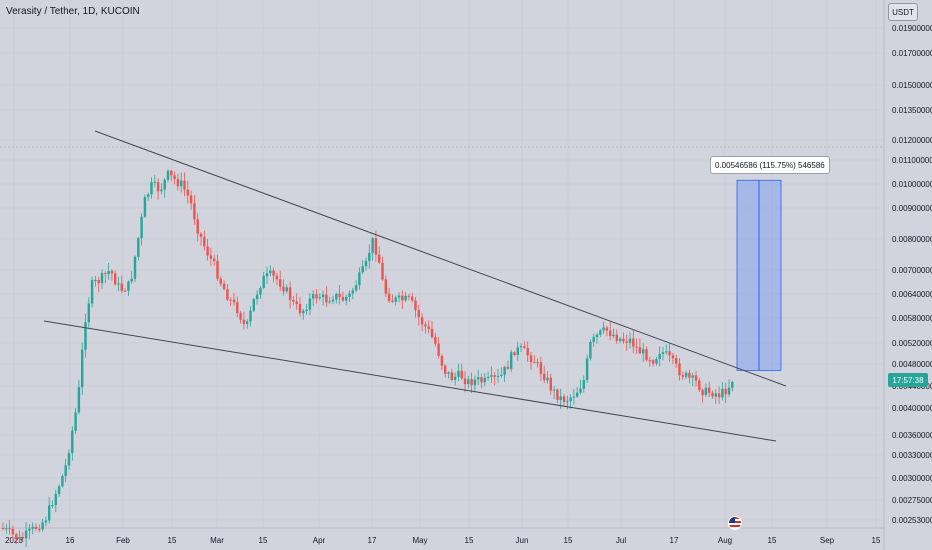 This screenshot has width=932, height=550. I want to click on y-tick-label: 0.00700000, so click(912, 270).